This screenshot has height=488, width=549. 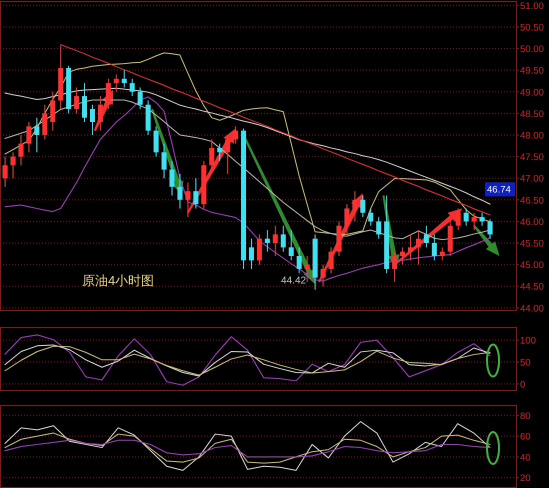 I want to click on y-tick-label: 45.00, so click(x=532, y=266).